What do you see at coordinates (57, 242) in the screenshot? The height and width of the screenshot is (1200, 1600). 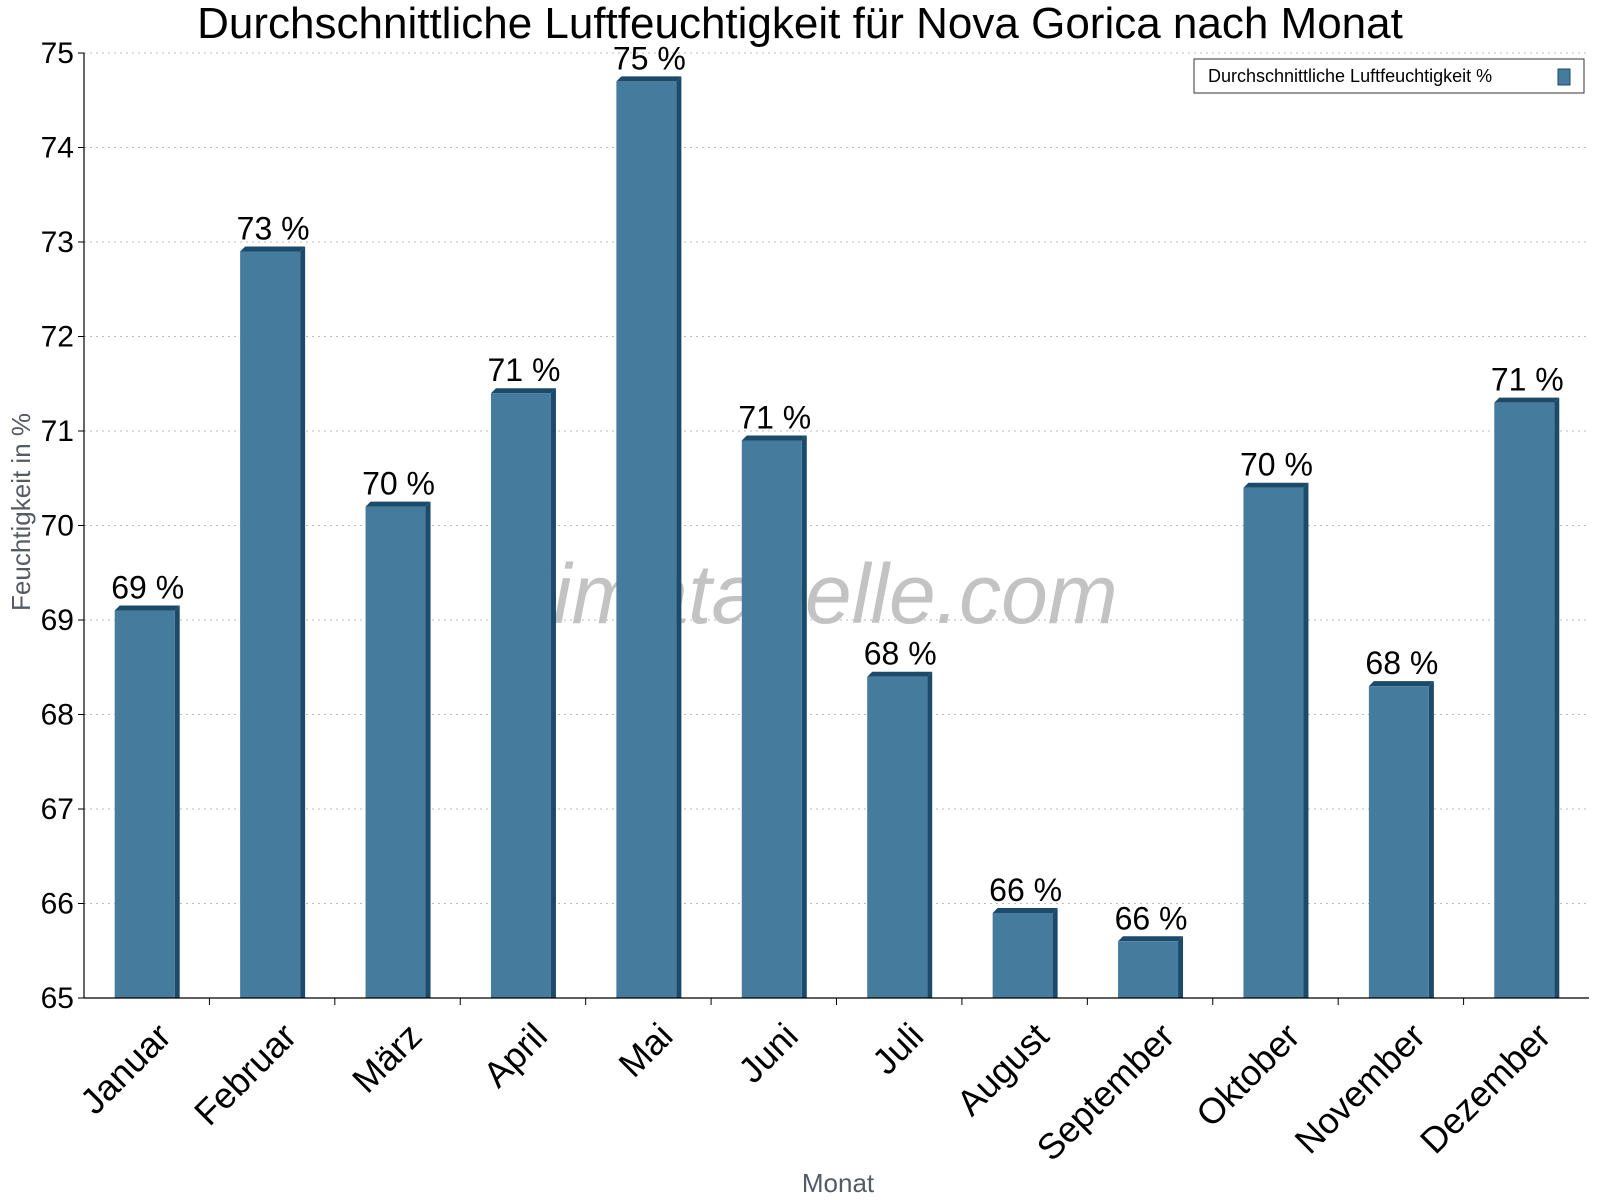 I see `y-tick-label: 73` at bounding box center [57, 242].